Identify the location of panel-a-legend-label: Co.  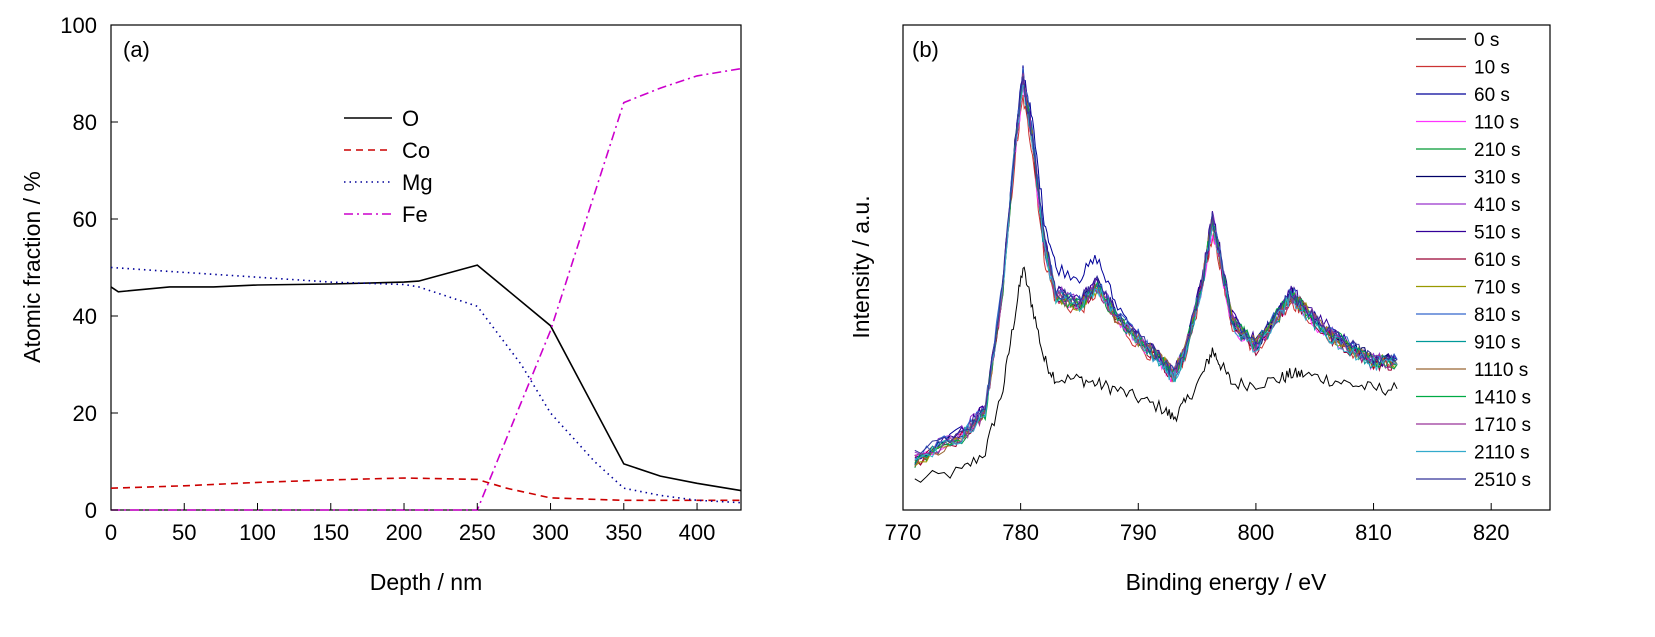
(416, 150).